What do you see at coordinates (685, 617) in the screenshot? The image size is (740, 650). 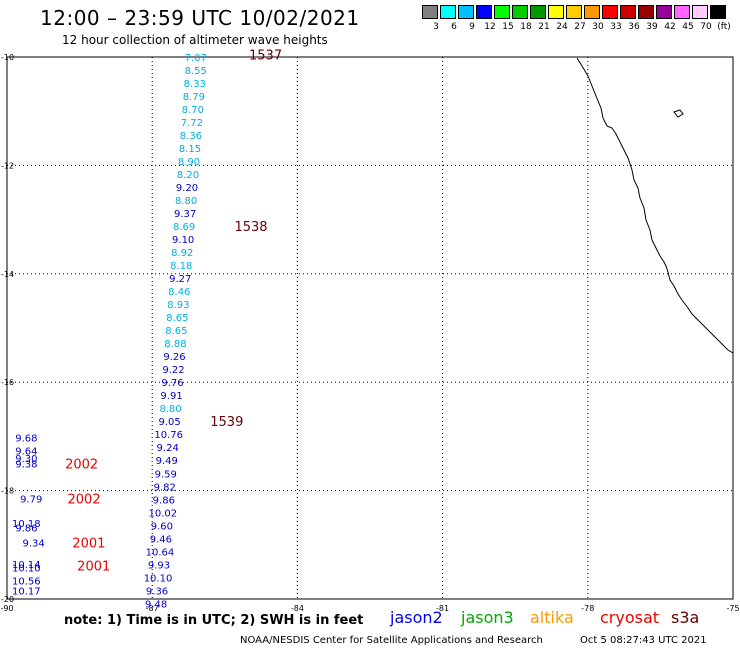 I see `satellite-s3a: s3a` at bounding box center [685, 617].